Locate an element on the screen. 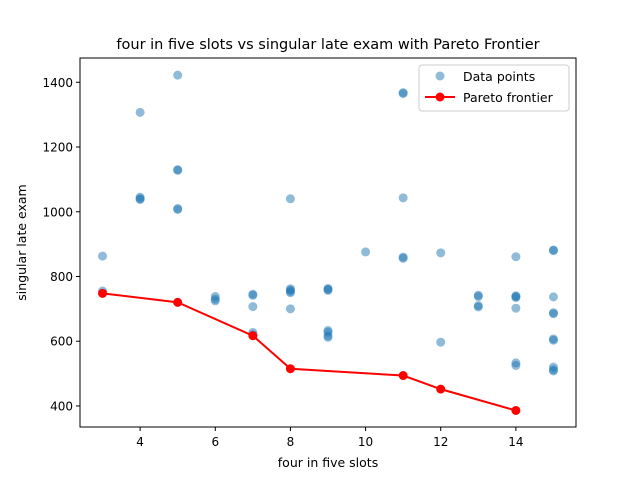 This screenshot has width=640, height=484. legend-label-pareto-frontier: Pareto frontier is located at coordinates (508, 97).